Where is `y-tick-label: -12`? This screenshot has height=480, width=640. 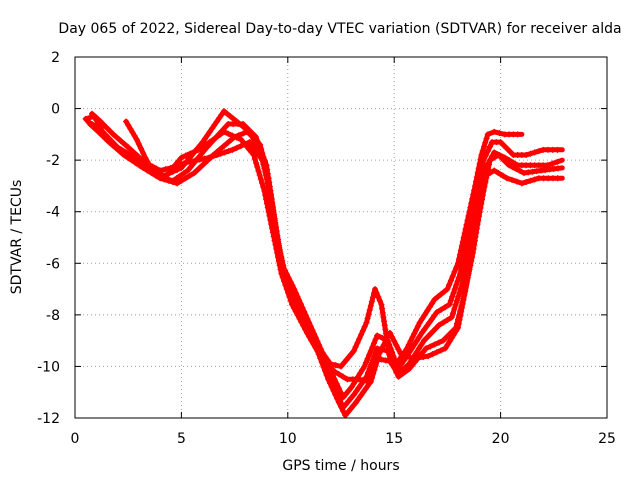
y-tick-label: -12 is located at coordinates (48, 419).